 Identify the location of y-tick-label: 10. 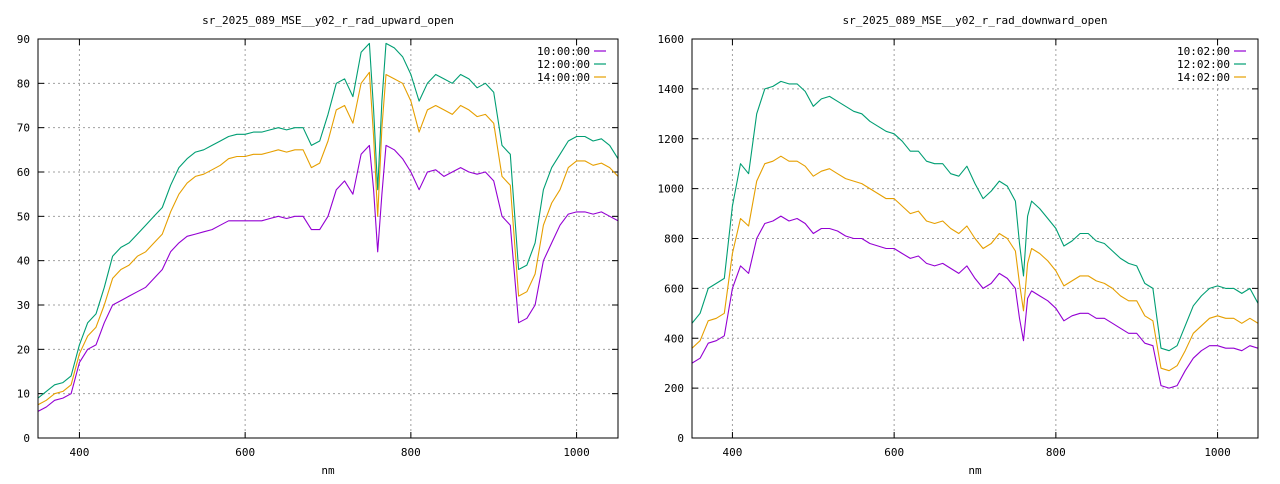
(23, 394).